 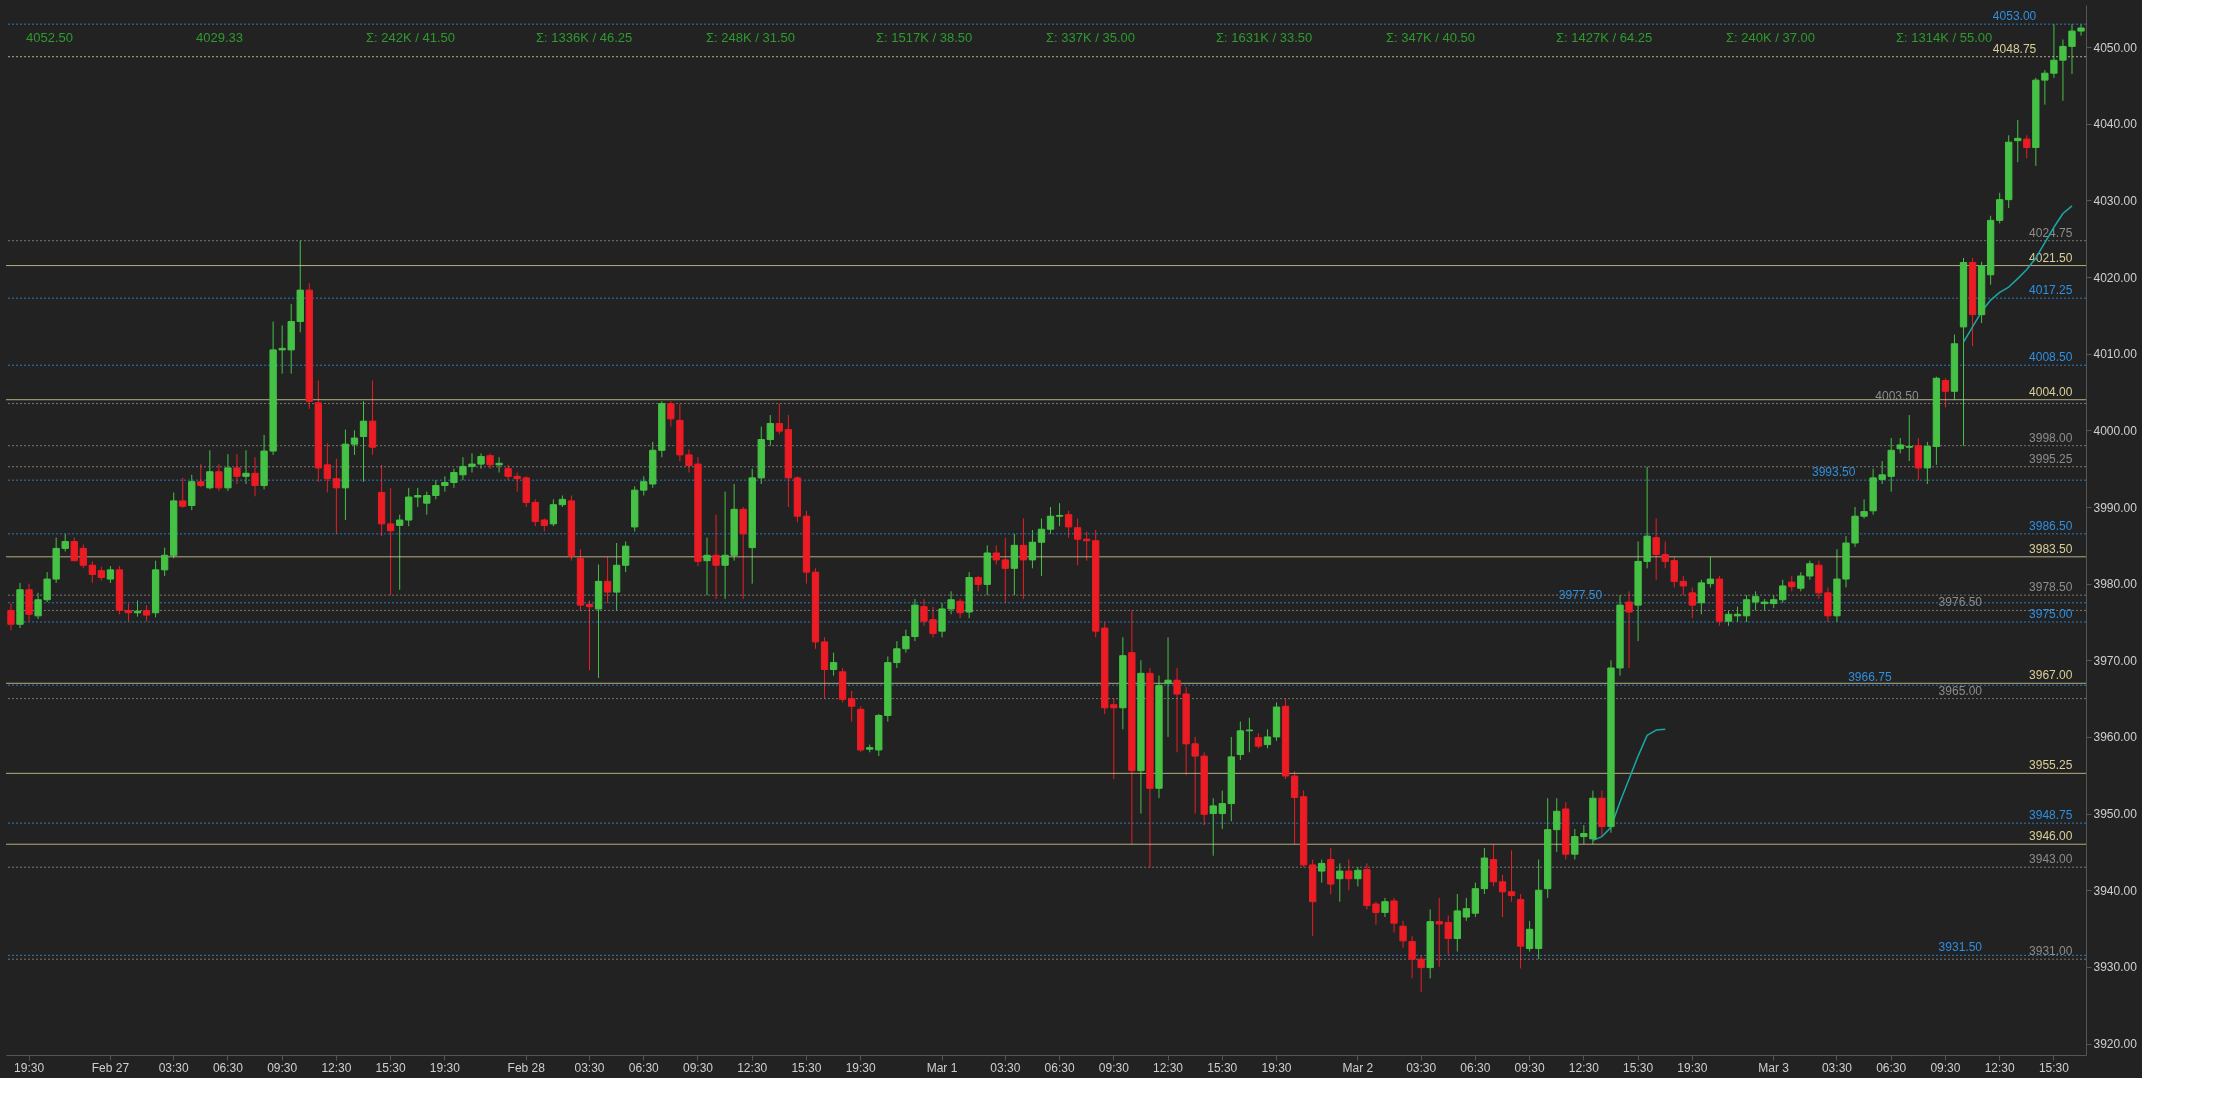 What do you see at coordinates (2051, 391) in the screenshot?
I see `ref-line-label: 4004.00` at bounding box center [2051, 391].